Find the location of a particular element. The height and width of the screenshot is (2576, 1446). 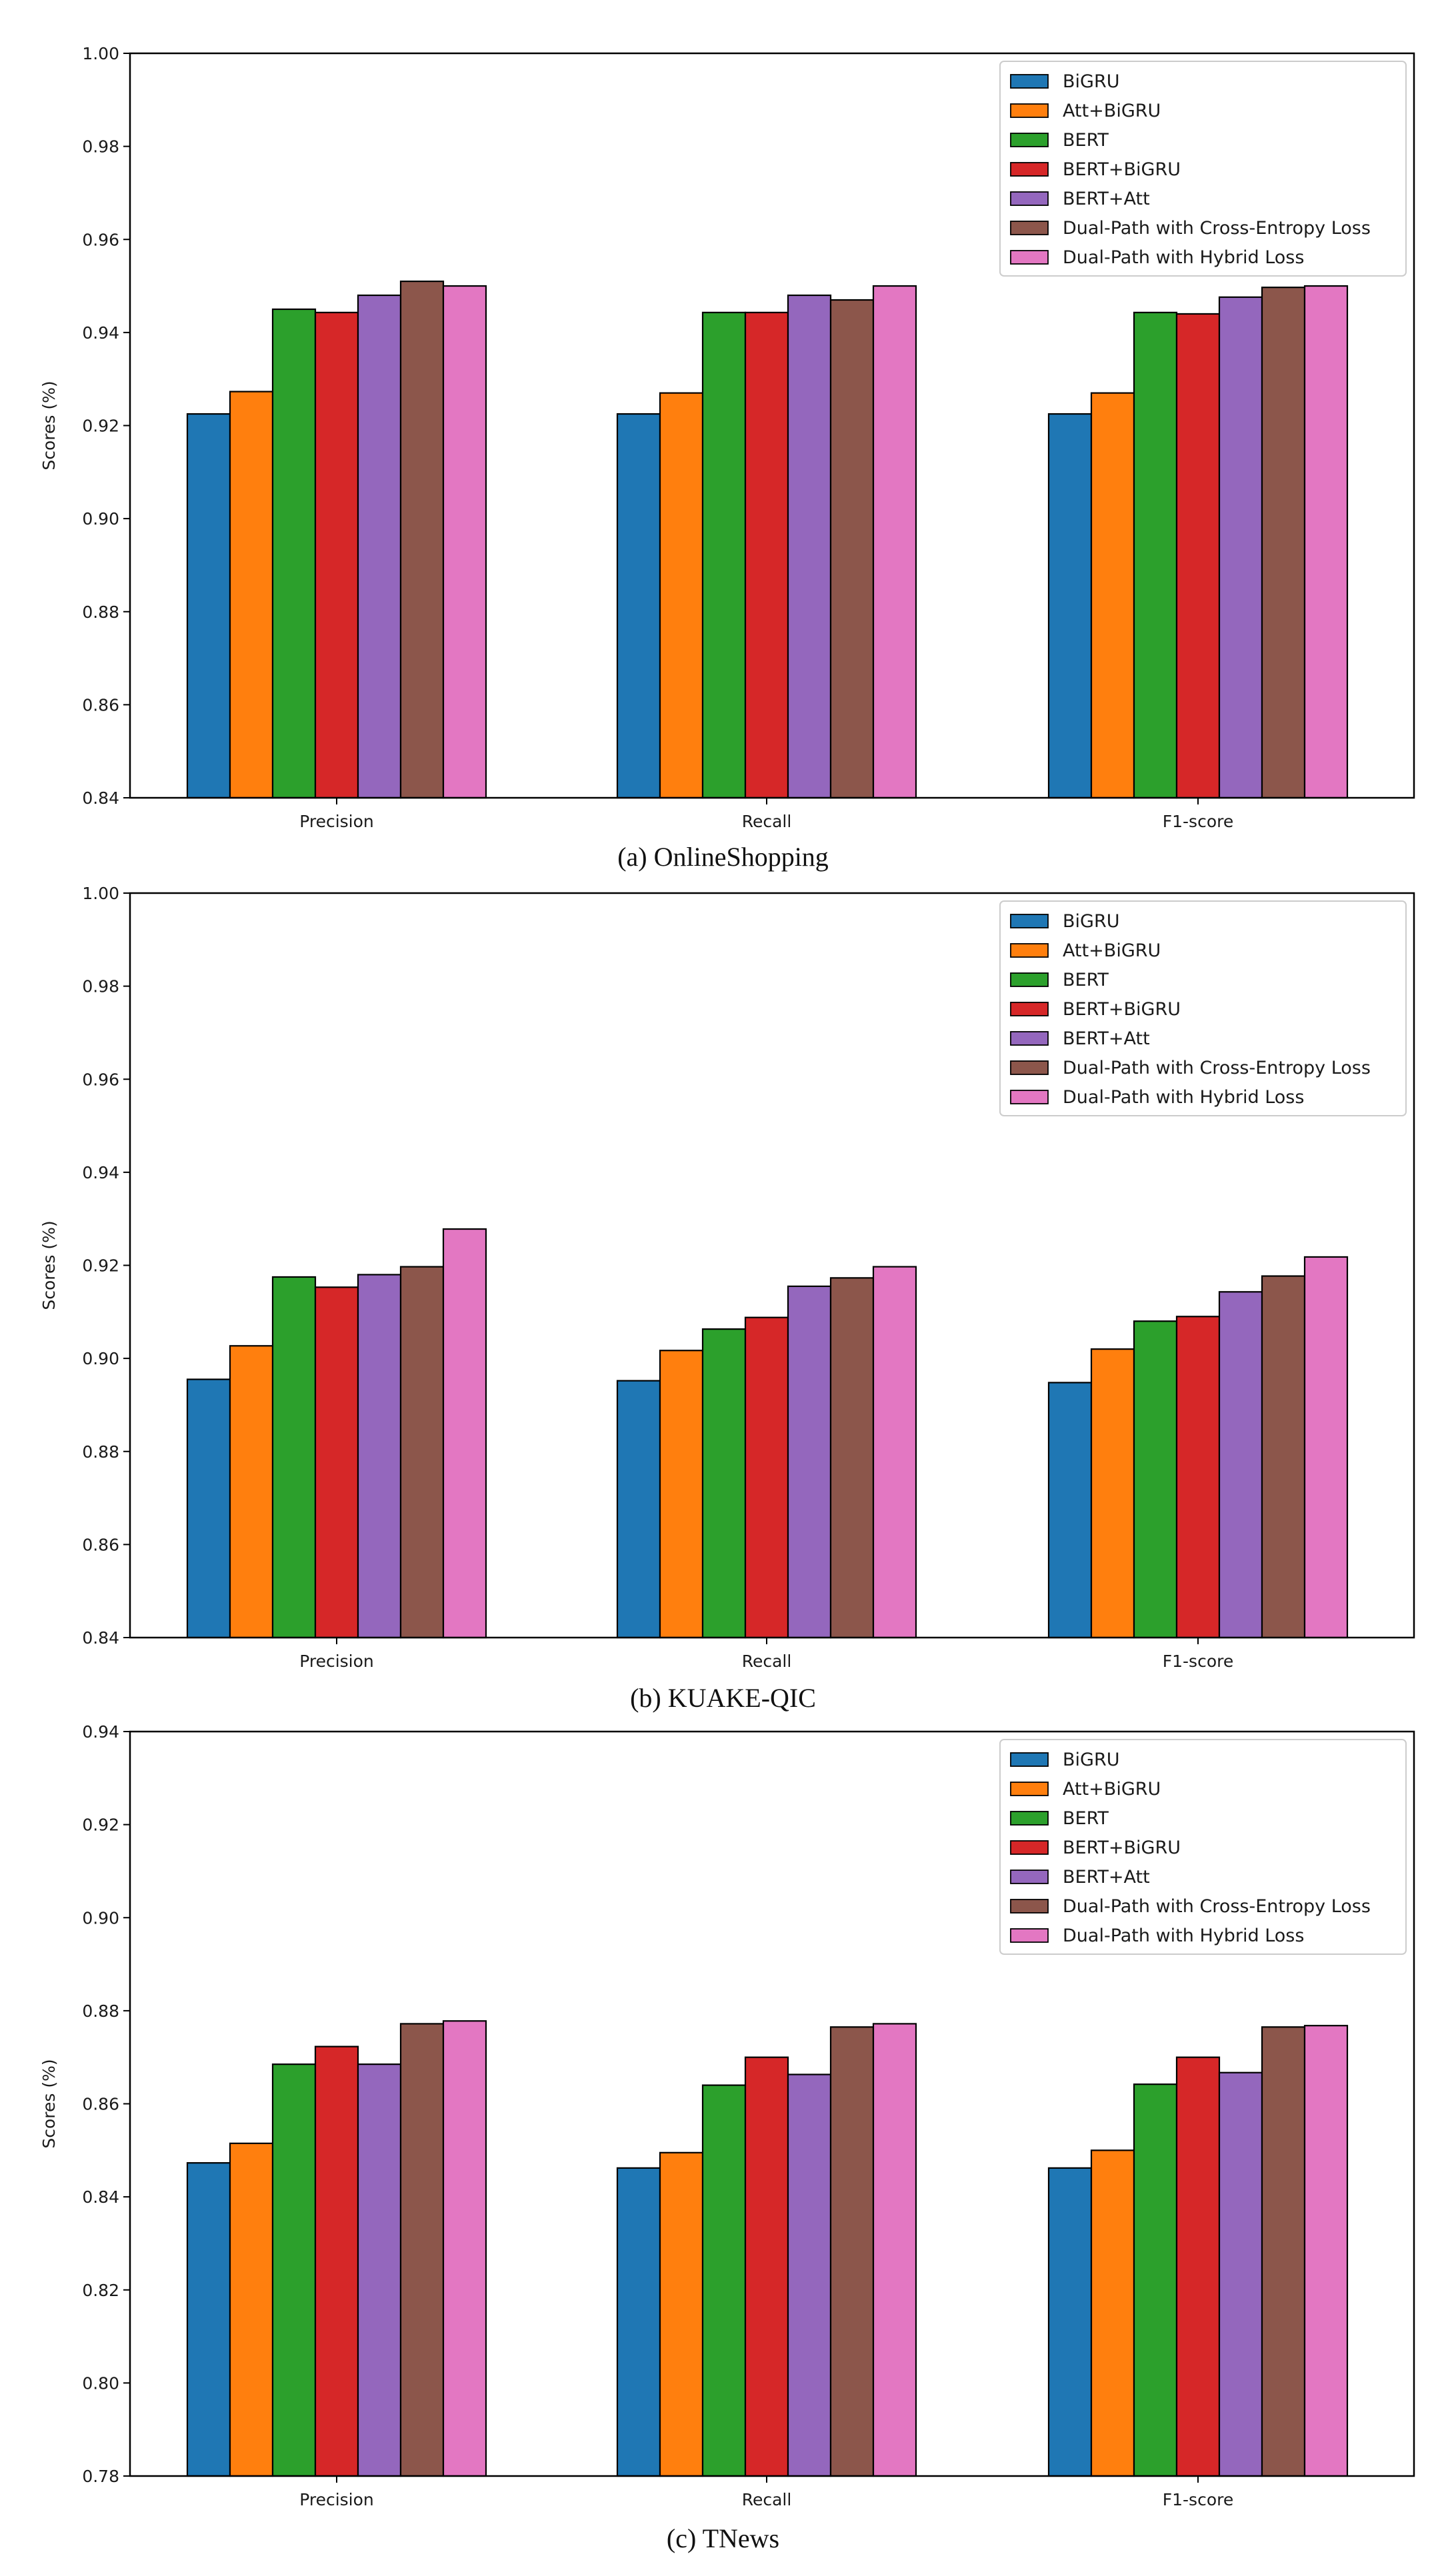

legend-frame is located at coordinates (1203, 1008).